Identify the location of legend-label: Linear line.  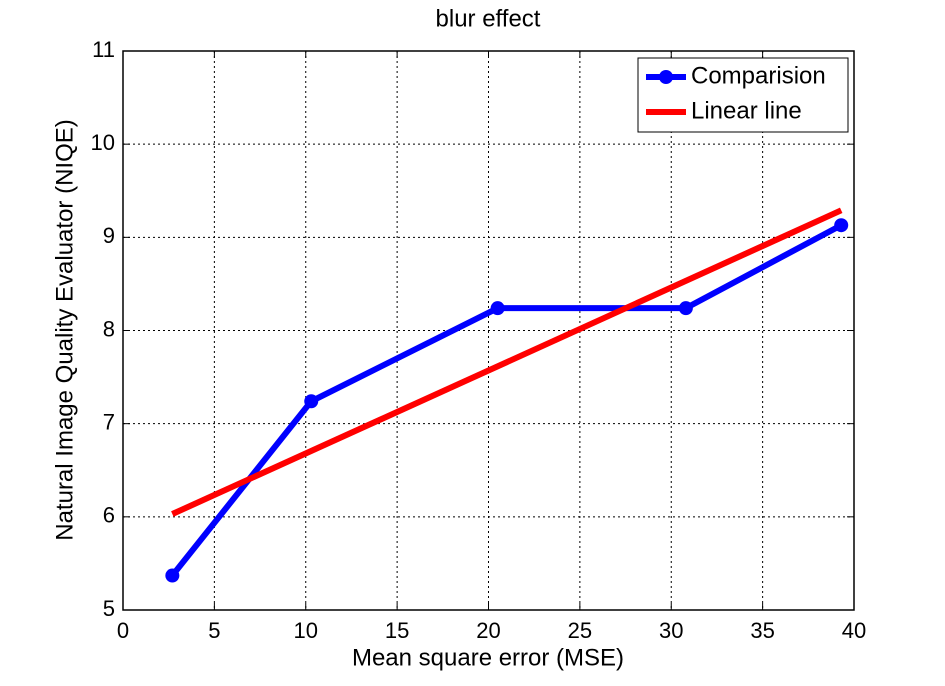
(746, 110).